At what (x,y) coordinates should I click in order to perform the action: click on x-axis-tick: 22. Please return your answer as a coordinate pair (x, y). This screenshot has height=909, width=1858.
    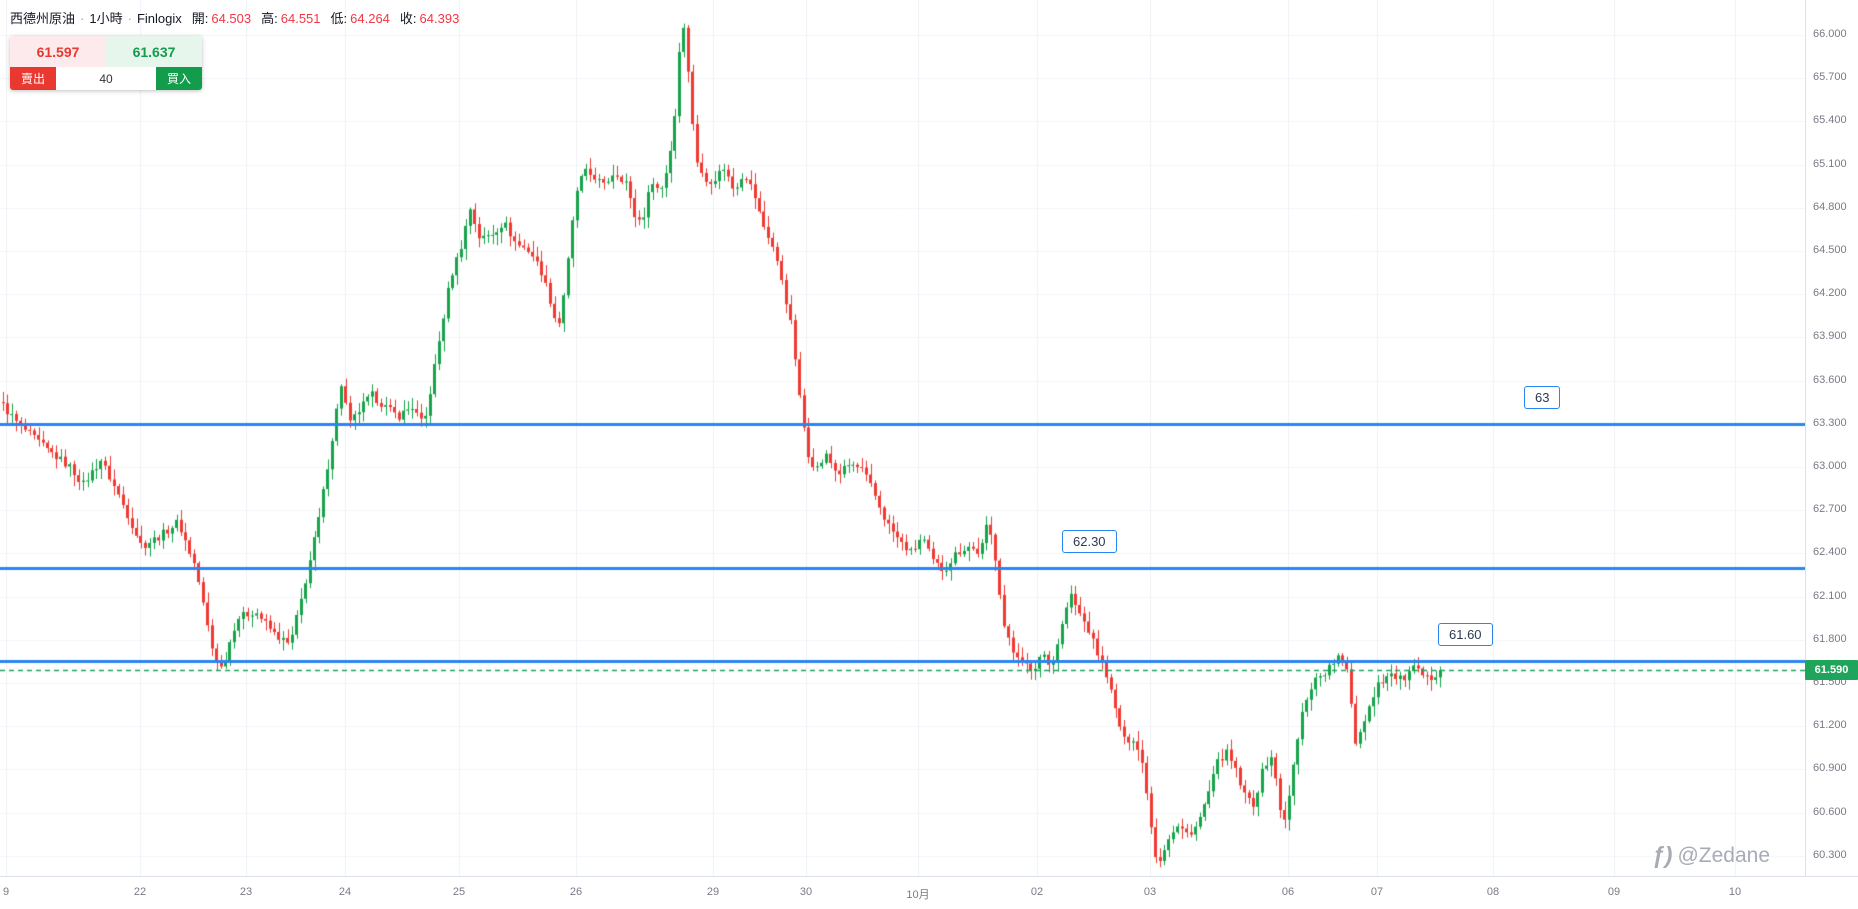
    Looking at the image, I should click on (140, 892).